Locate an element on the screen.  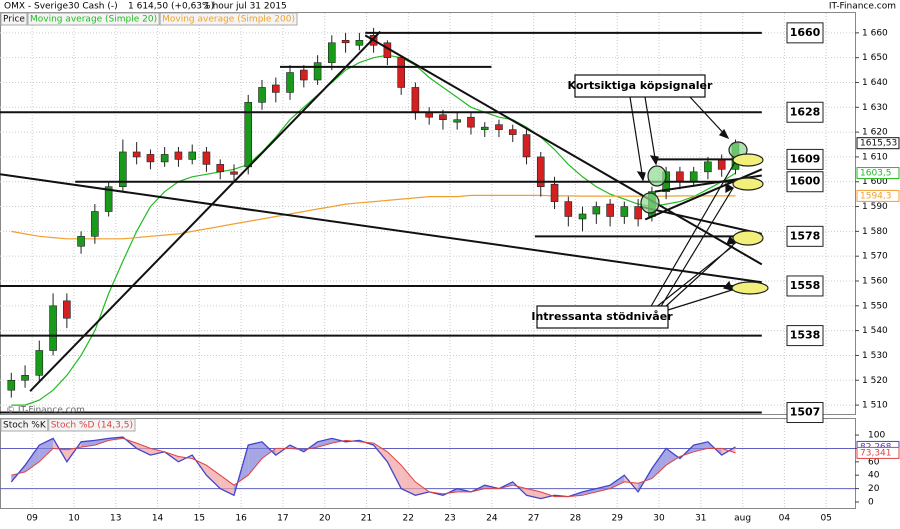
buy-signal is located at coordinates (650, 203).